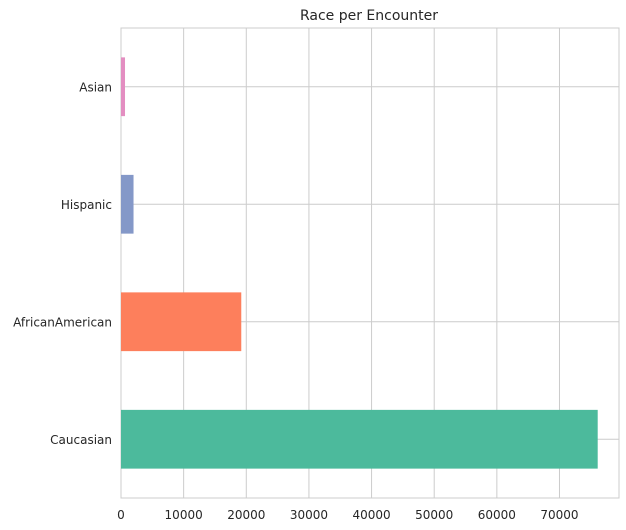  What do you see at coordinates (127, 204) in the screenshot?
I see `bar-hispanic` at bounding box center [127, 204].